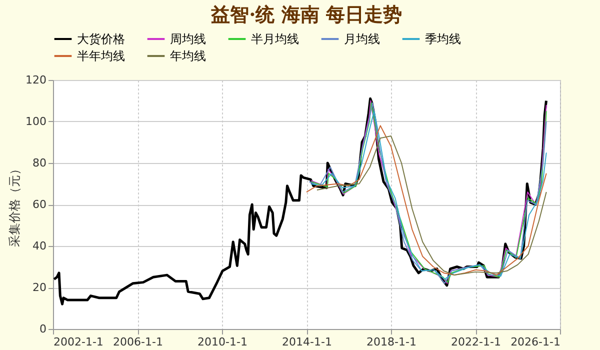  What do you see at coordinates (391, 342) in the screenshot?
I see `x-tick-label: 2018-1-1` at bounding box center [391, 342].